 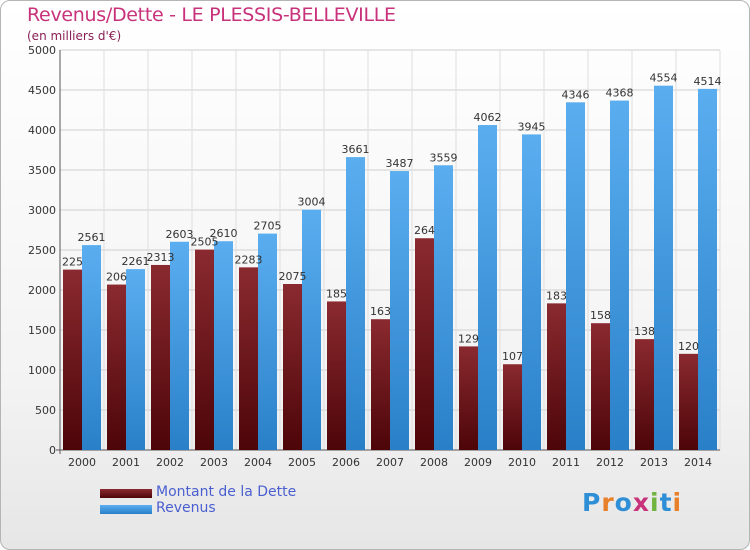 What do you see at coordinates (92, 237) in the screenshot?
I see `data-label-revenus: 2561` at bounding box center [92, 237].